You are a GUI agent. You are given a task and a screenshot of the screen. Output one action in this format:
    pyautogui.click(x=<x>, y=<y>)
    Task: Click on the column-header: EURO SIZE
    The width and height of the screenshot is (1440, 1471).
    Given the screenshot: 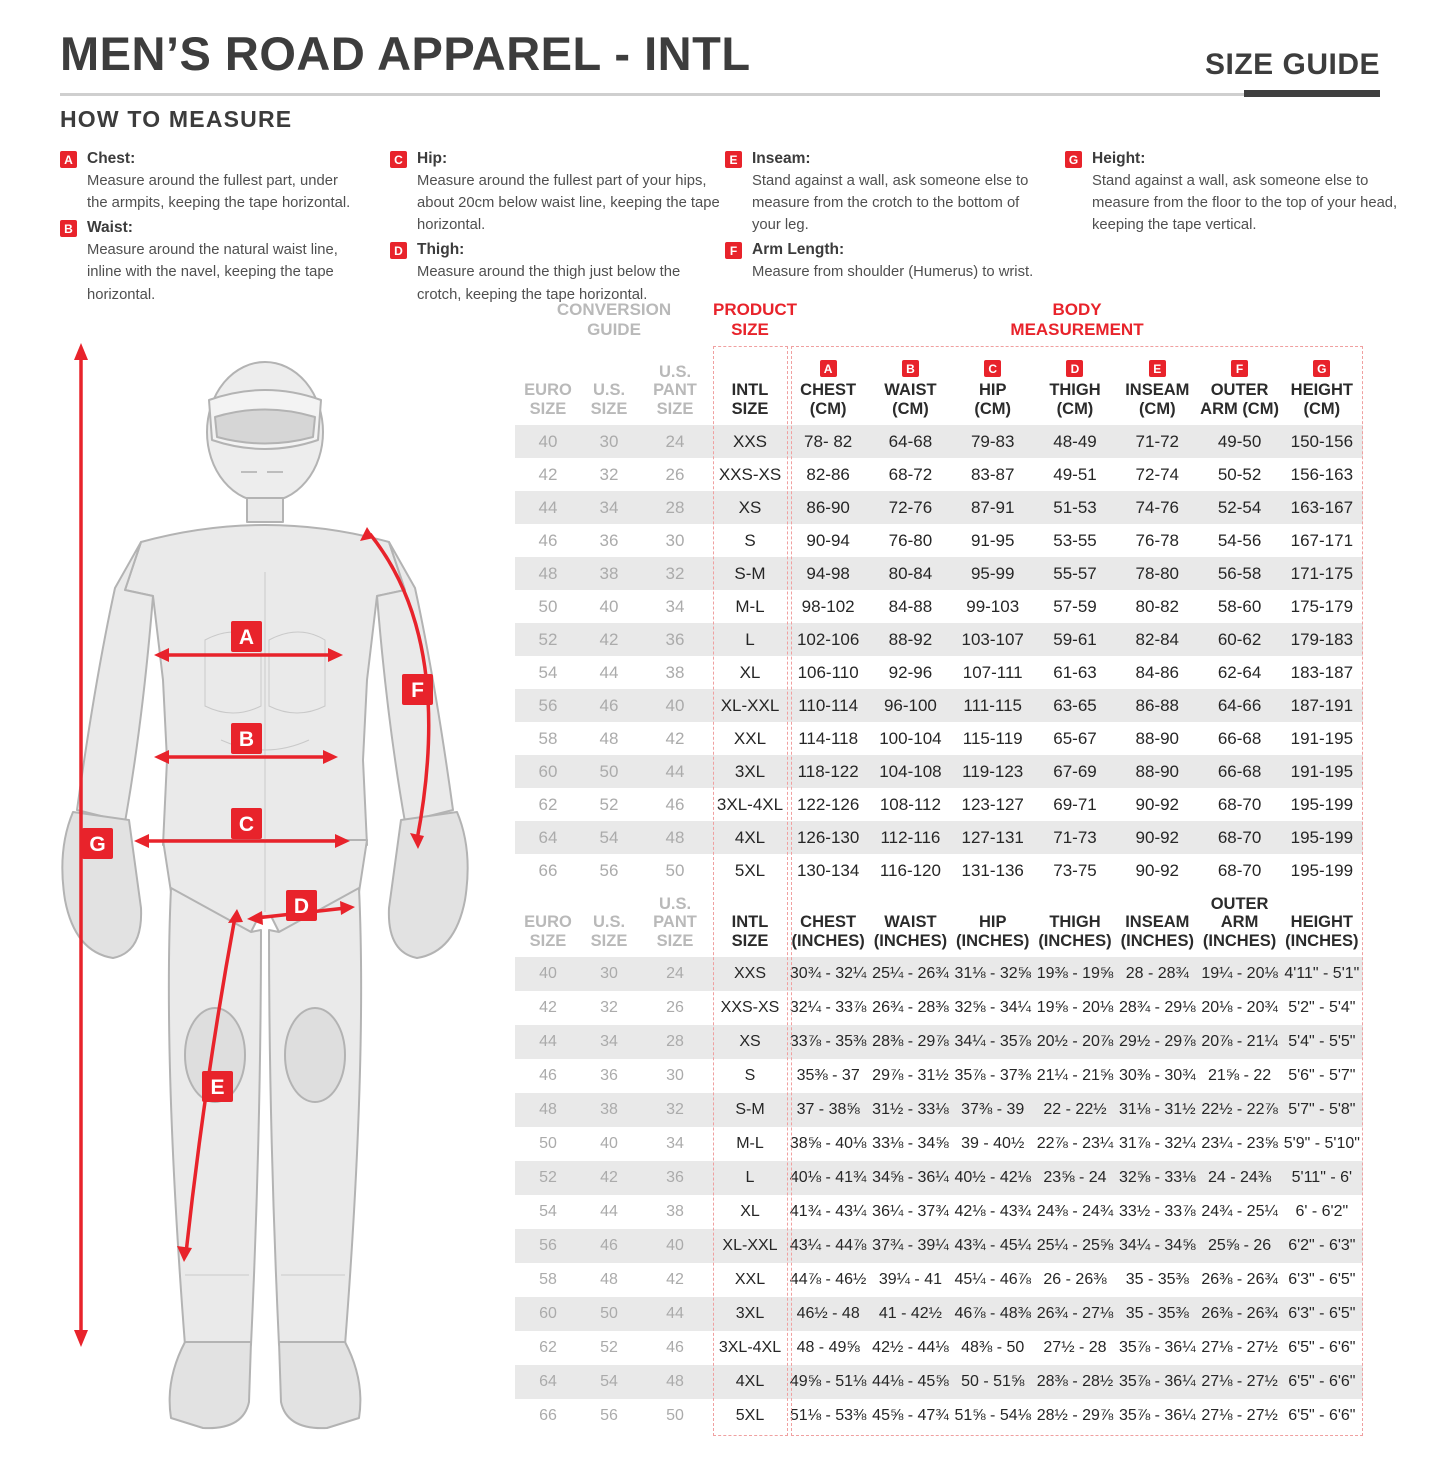 What is the action you would take?
    pyautogui.click(x=548, y=918)
    